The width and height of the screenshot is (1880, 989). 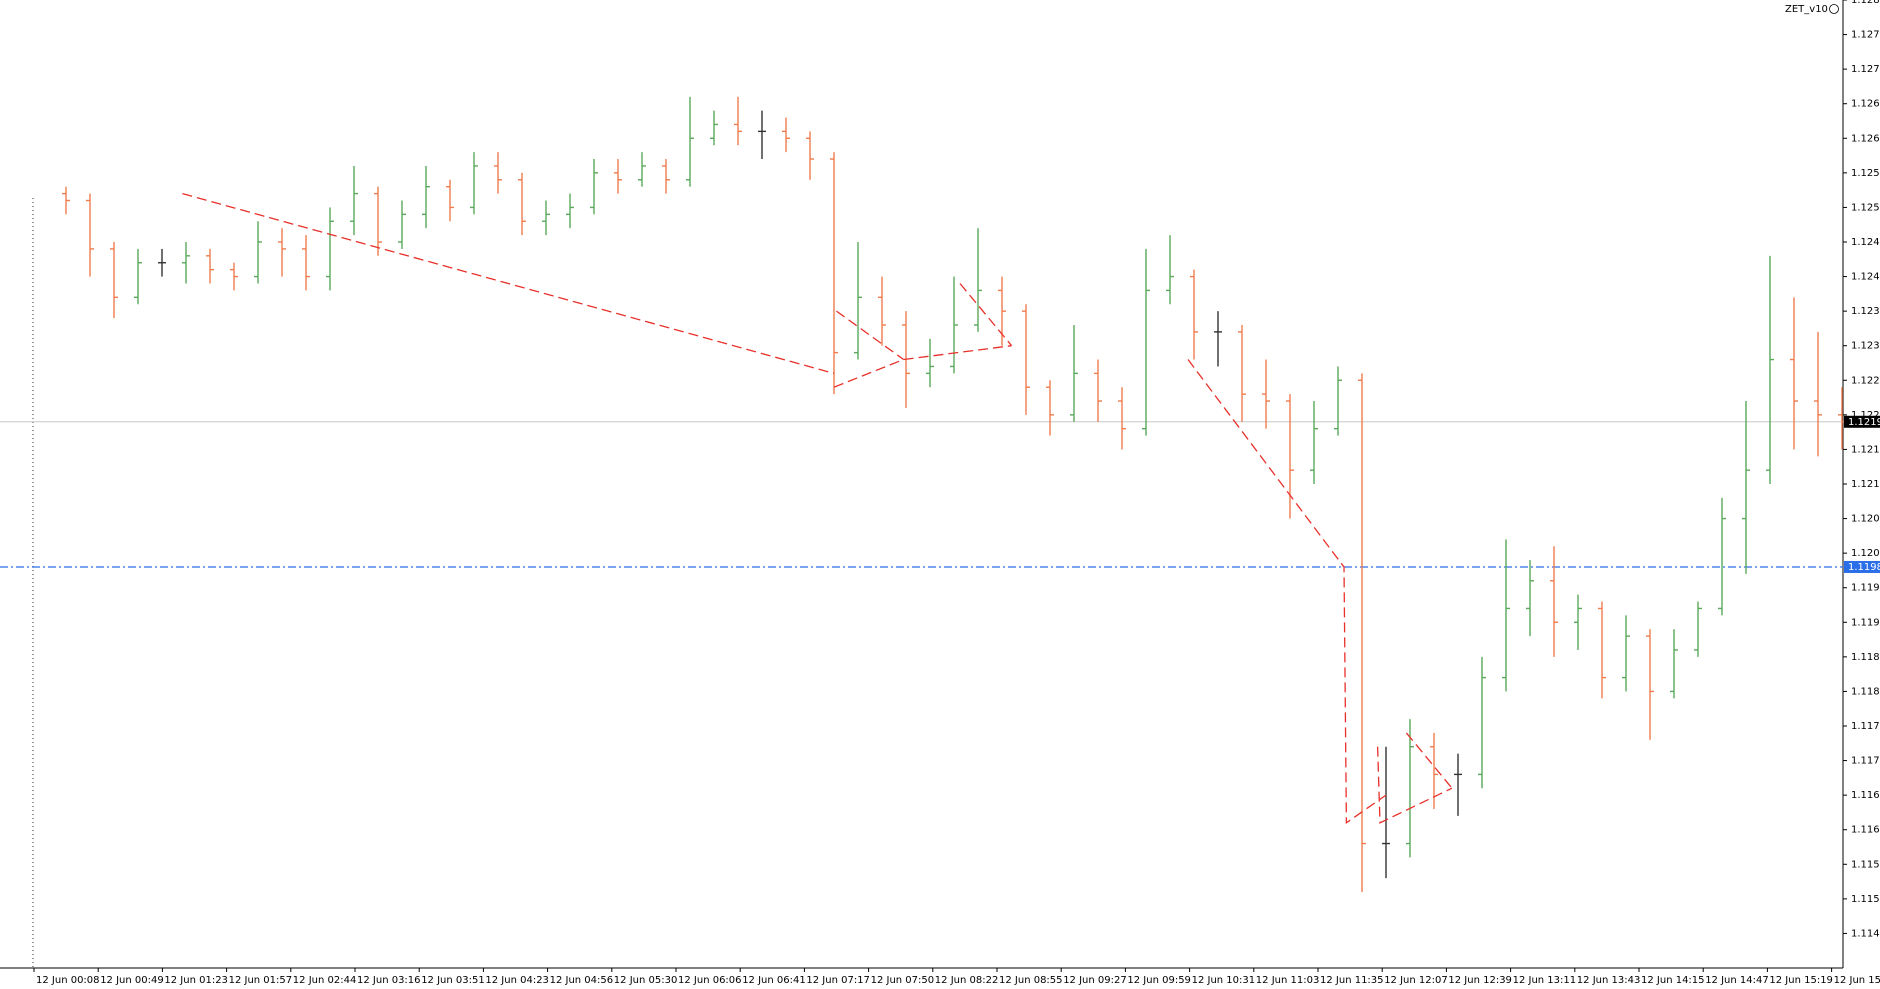 I want to click on level-label-box, so click(x=1862, y=566).